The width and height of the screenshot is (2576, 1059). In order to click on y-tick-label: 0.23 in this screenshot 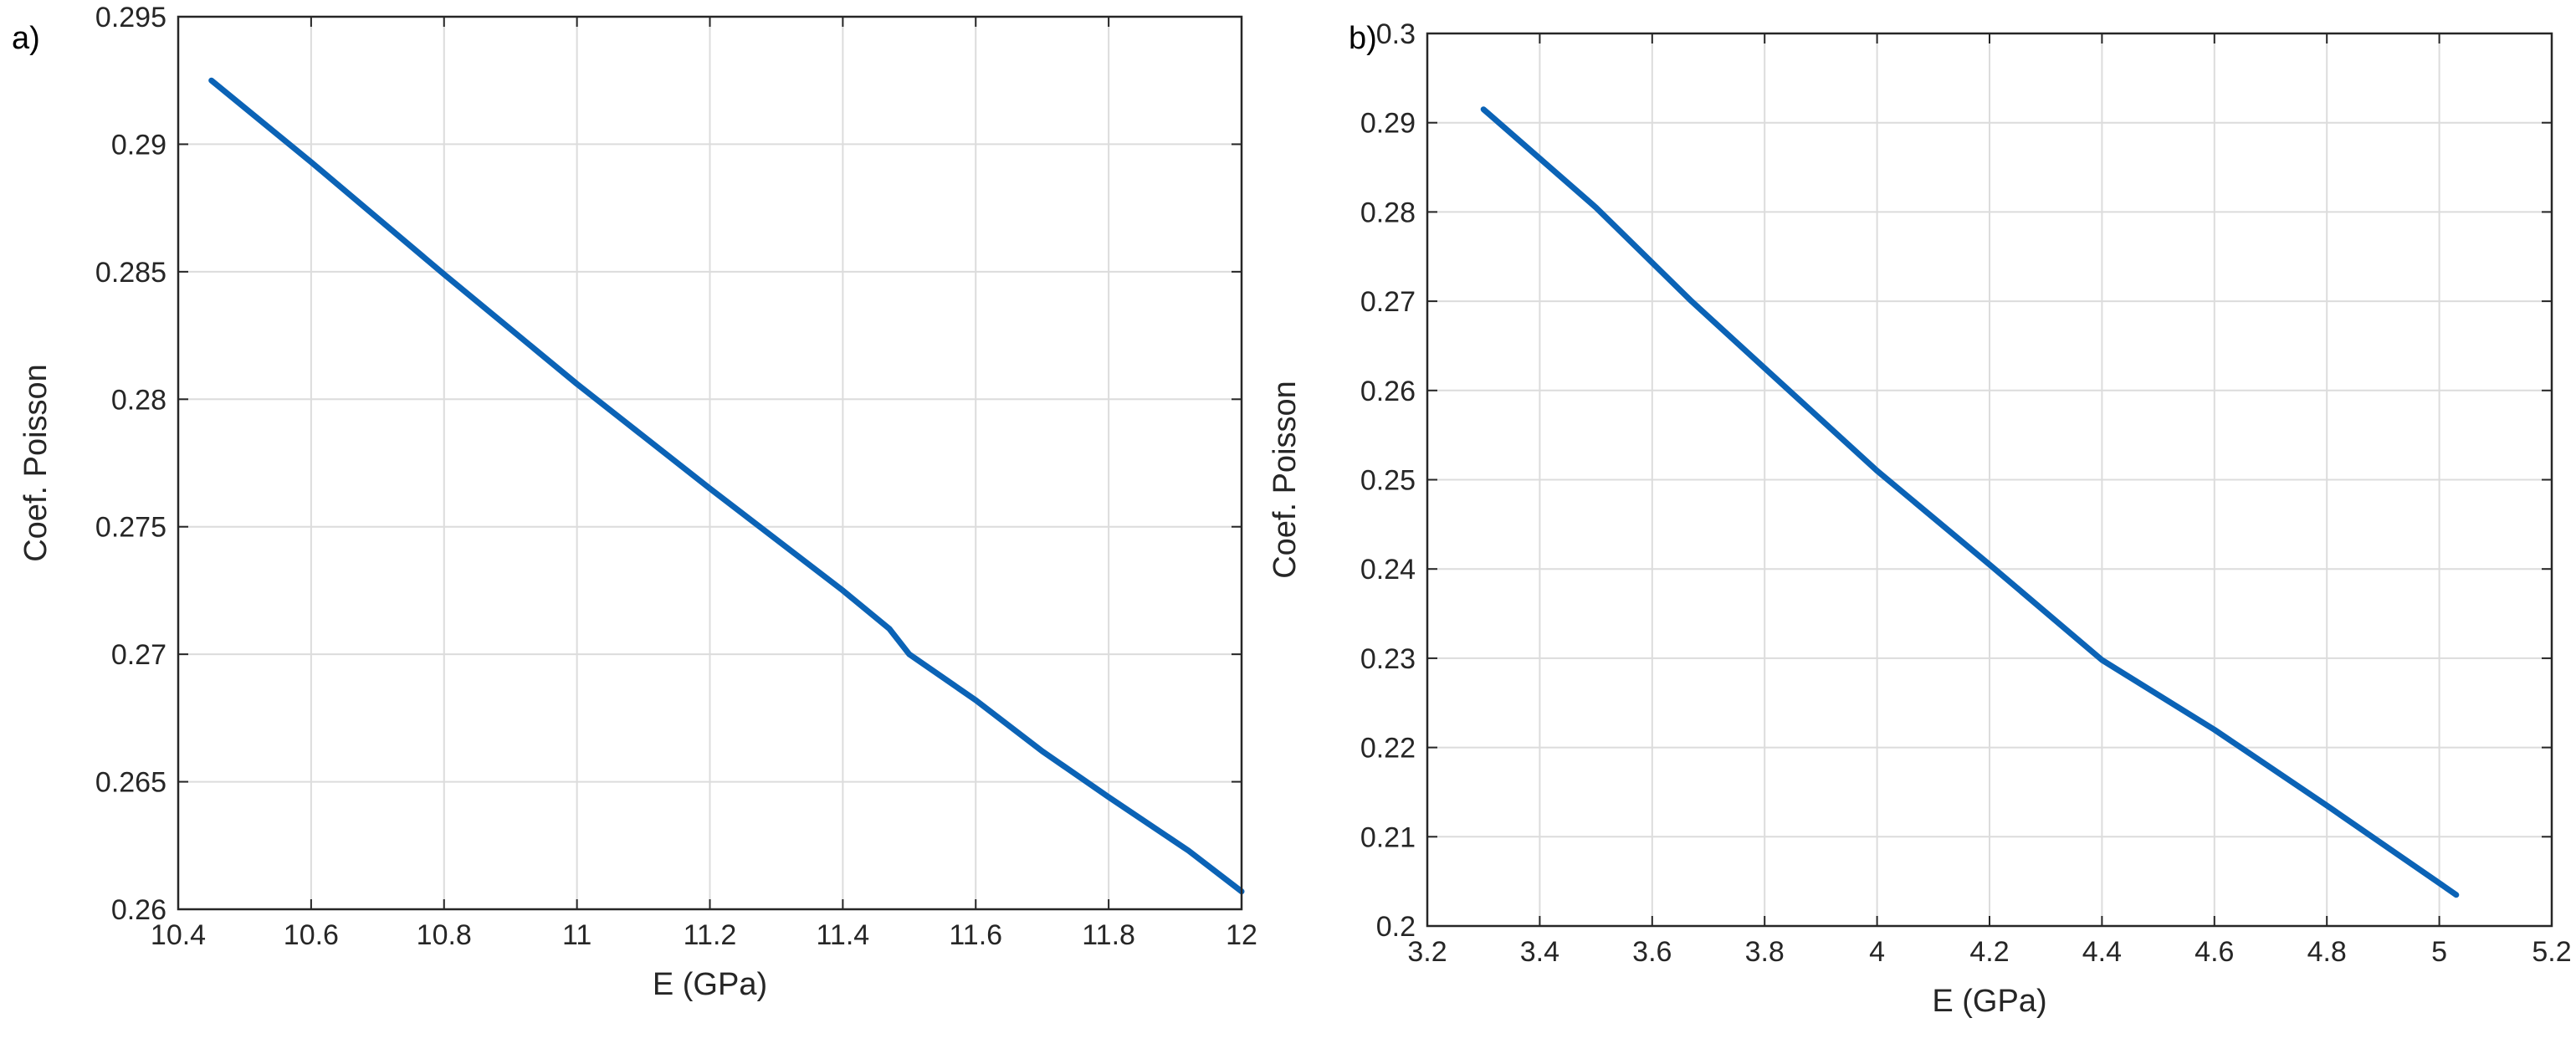, I will do `click(1388, 659)`.